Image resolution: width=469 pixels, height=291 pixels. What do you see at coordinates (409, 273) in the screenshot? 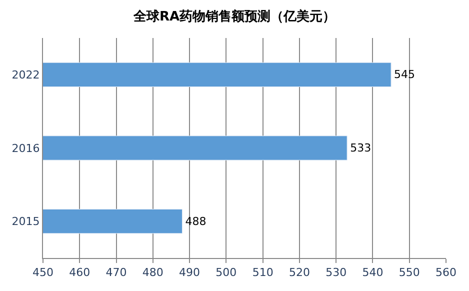
I see `x-tick-label: 550` at bounding box center [409, 273].